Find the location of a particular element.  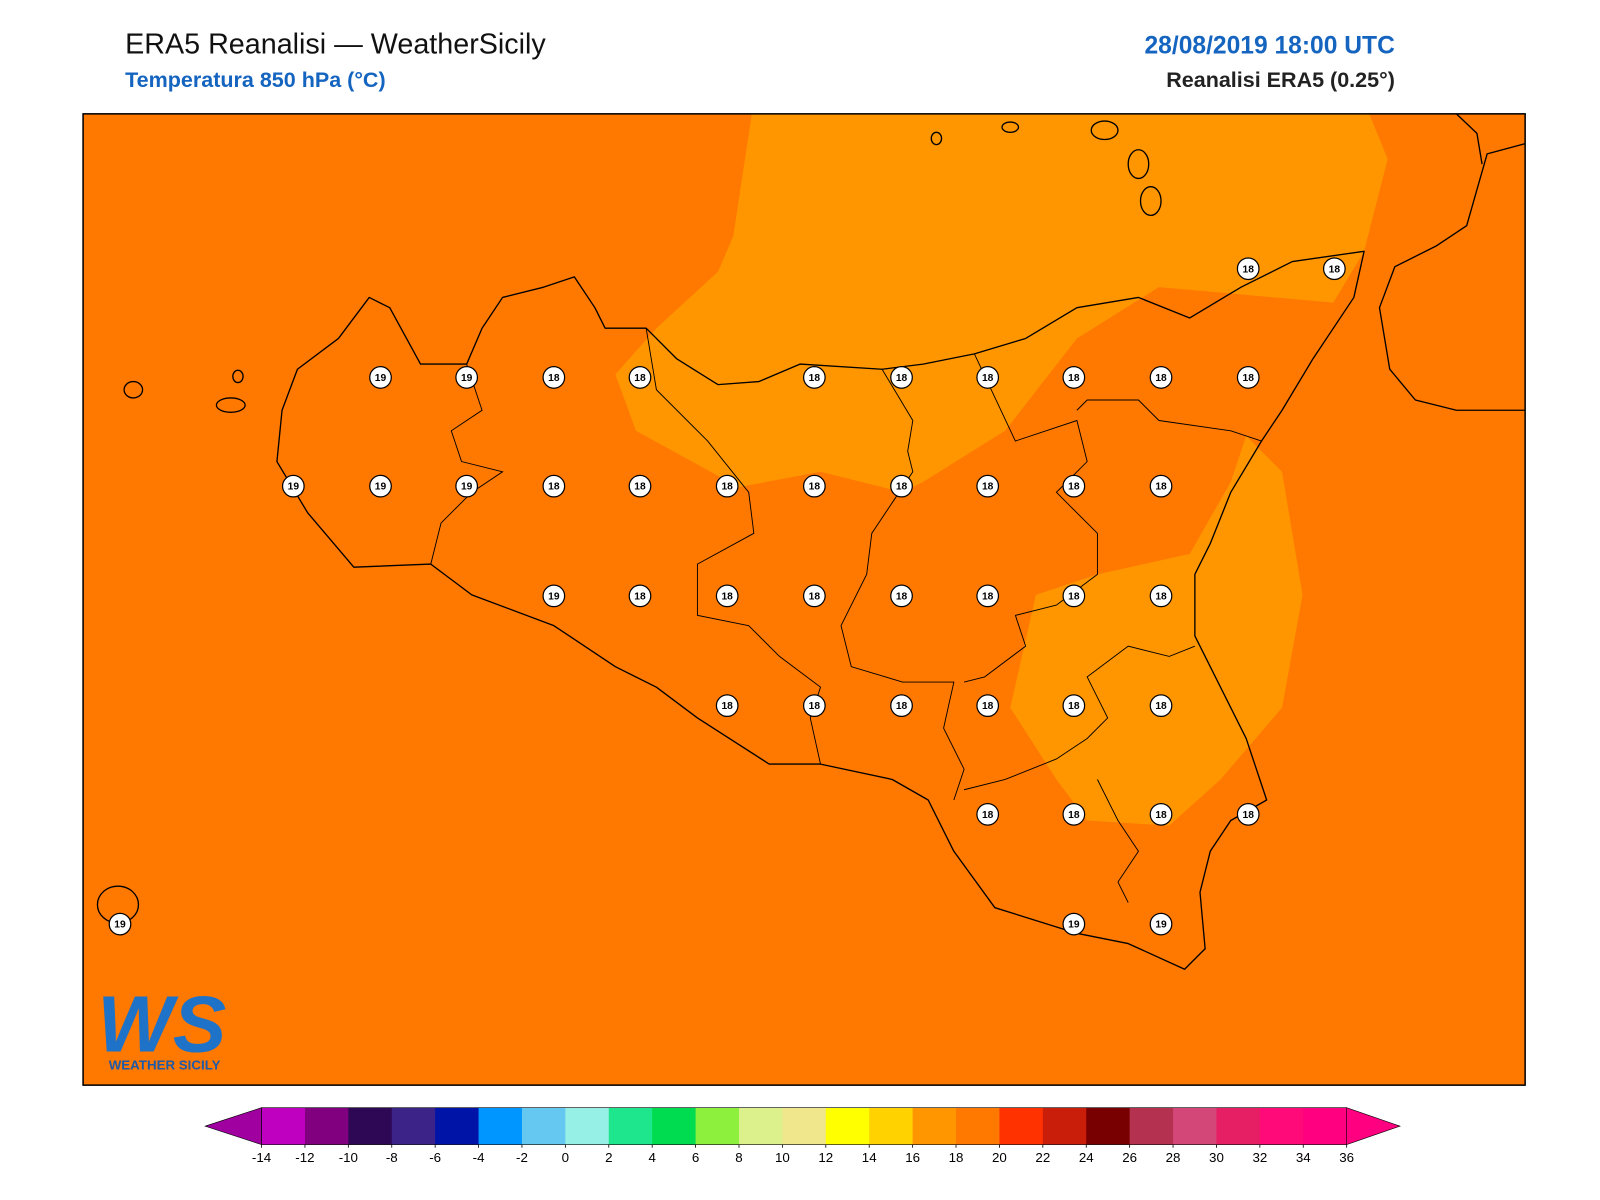

colorbar-tick-label: 26 is located at coordinates (1129, 1157).